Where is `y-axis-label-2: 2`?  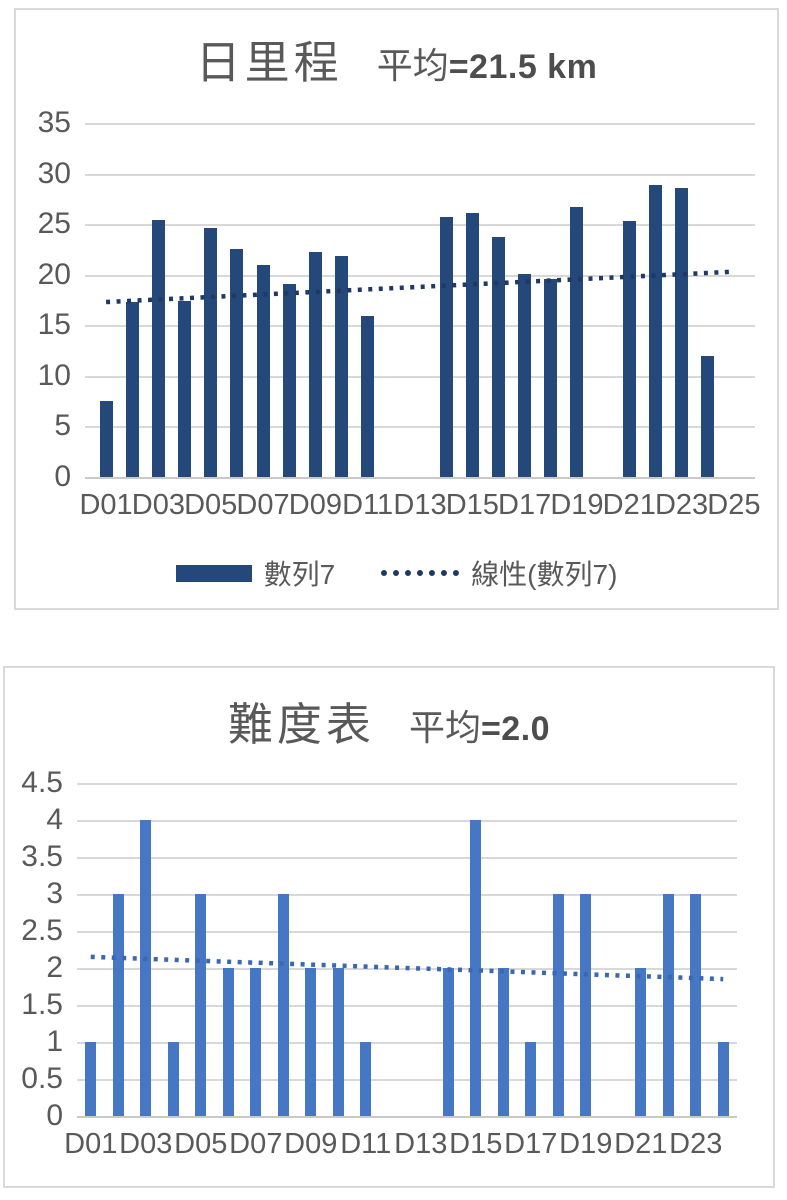
y-axis-label-2: 2 is located at coordinates (54, 967).